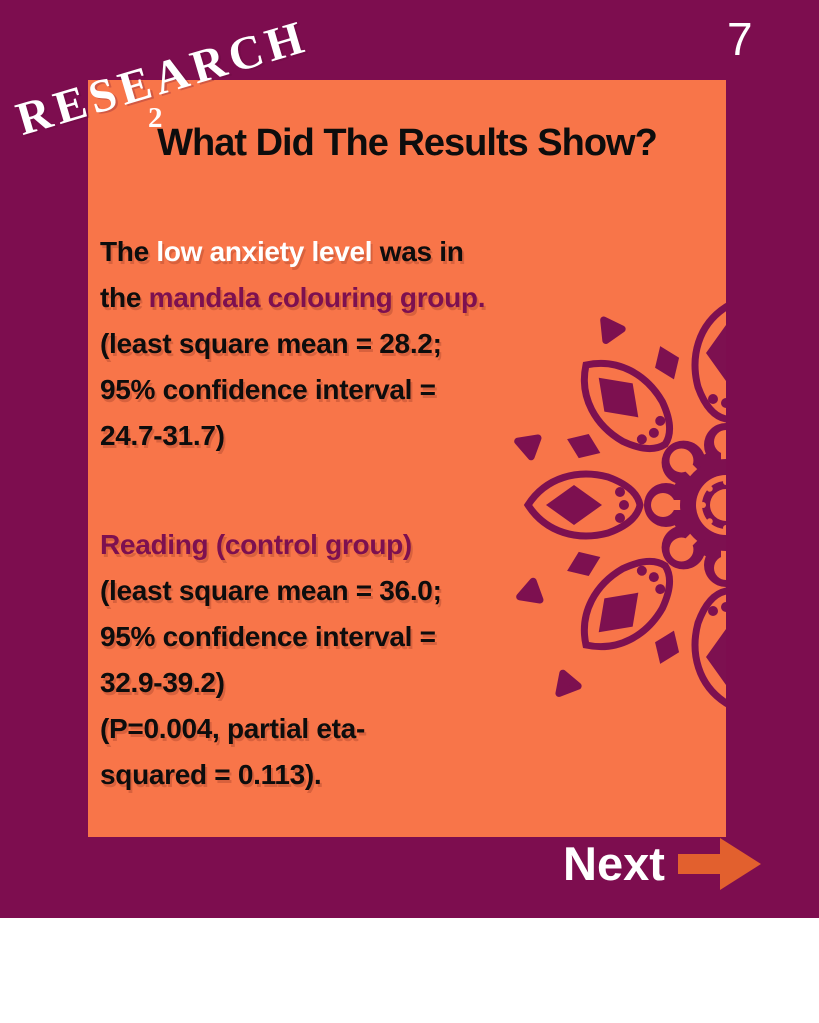 The width and height of the screenshot is (819, 1023). I want to click on para2-heading: Reading (control group), so click(256, 544).